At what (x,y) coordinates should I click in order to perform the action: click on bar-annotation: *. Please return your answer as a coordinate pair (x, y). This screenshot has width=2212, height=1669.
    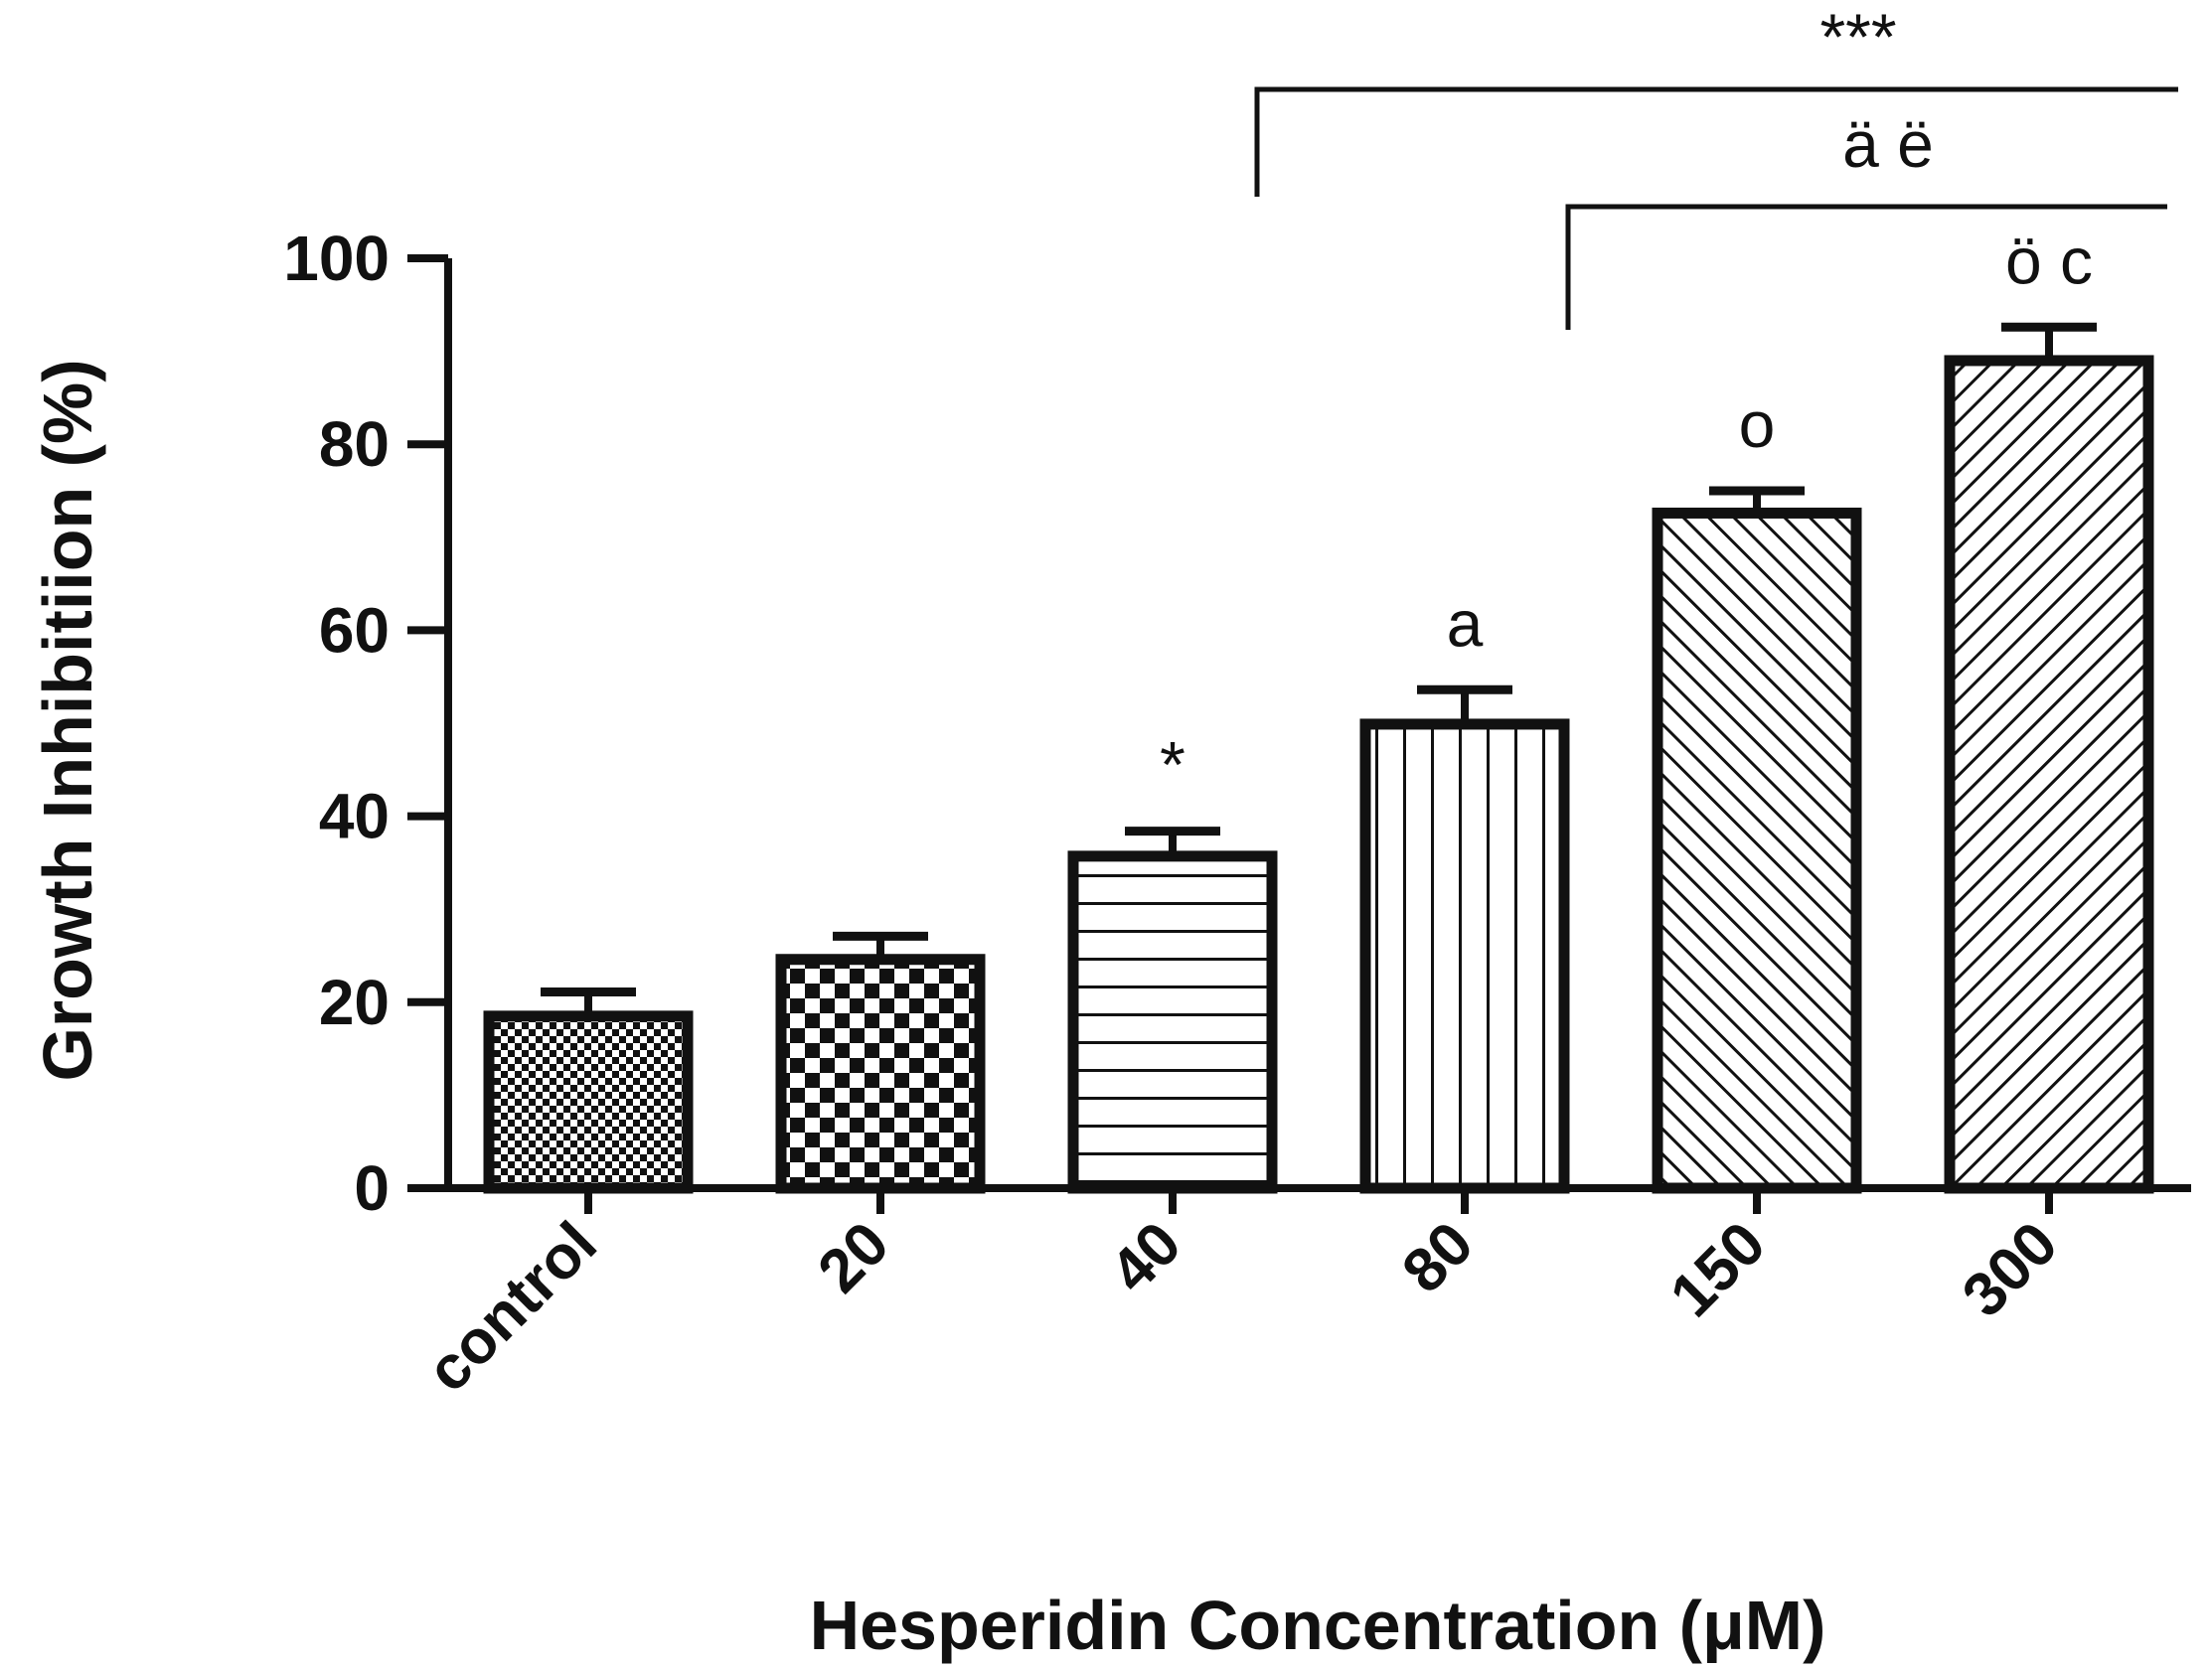
    Looking at the image, I should click on (1173, 765).